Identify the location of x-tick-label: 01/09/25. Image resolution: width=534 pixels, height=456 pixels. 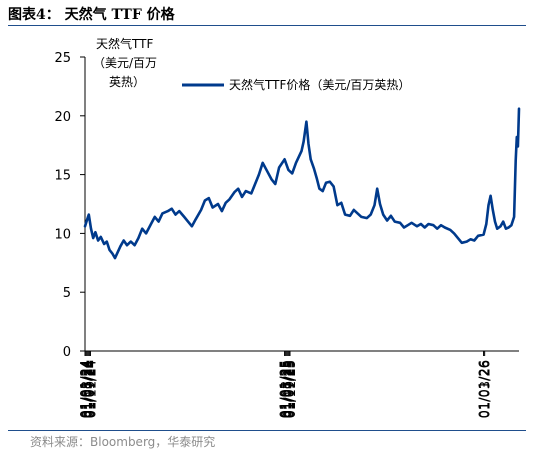
(290, 389).